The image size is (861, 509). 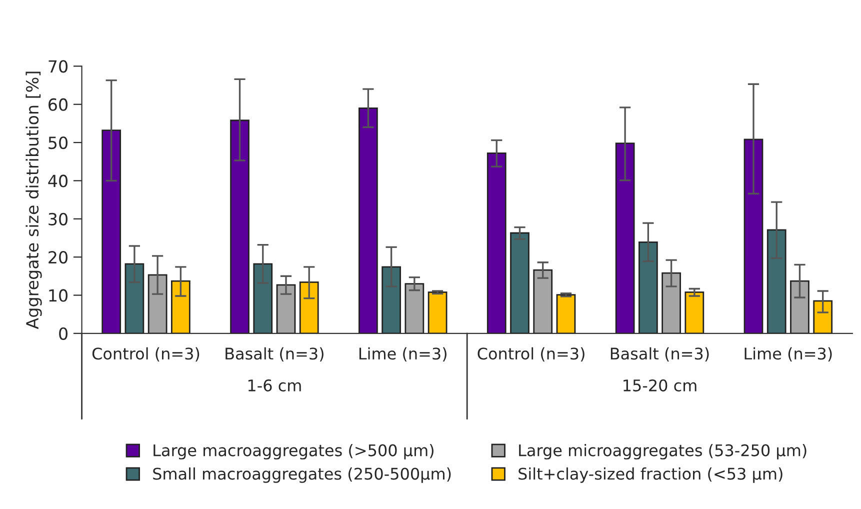 I want to click on legend-label: Large microaggregates (53-250 µm), so click(x=662, y=452).